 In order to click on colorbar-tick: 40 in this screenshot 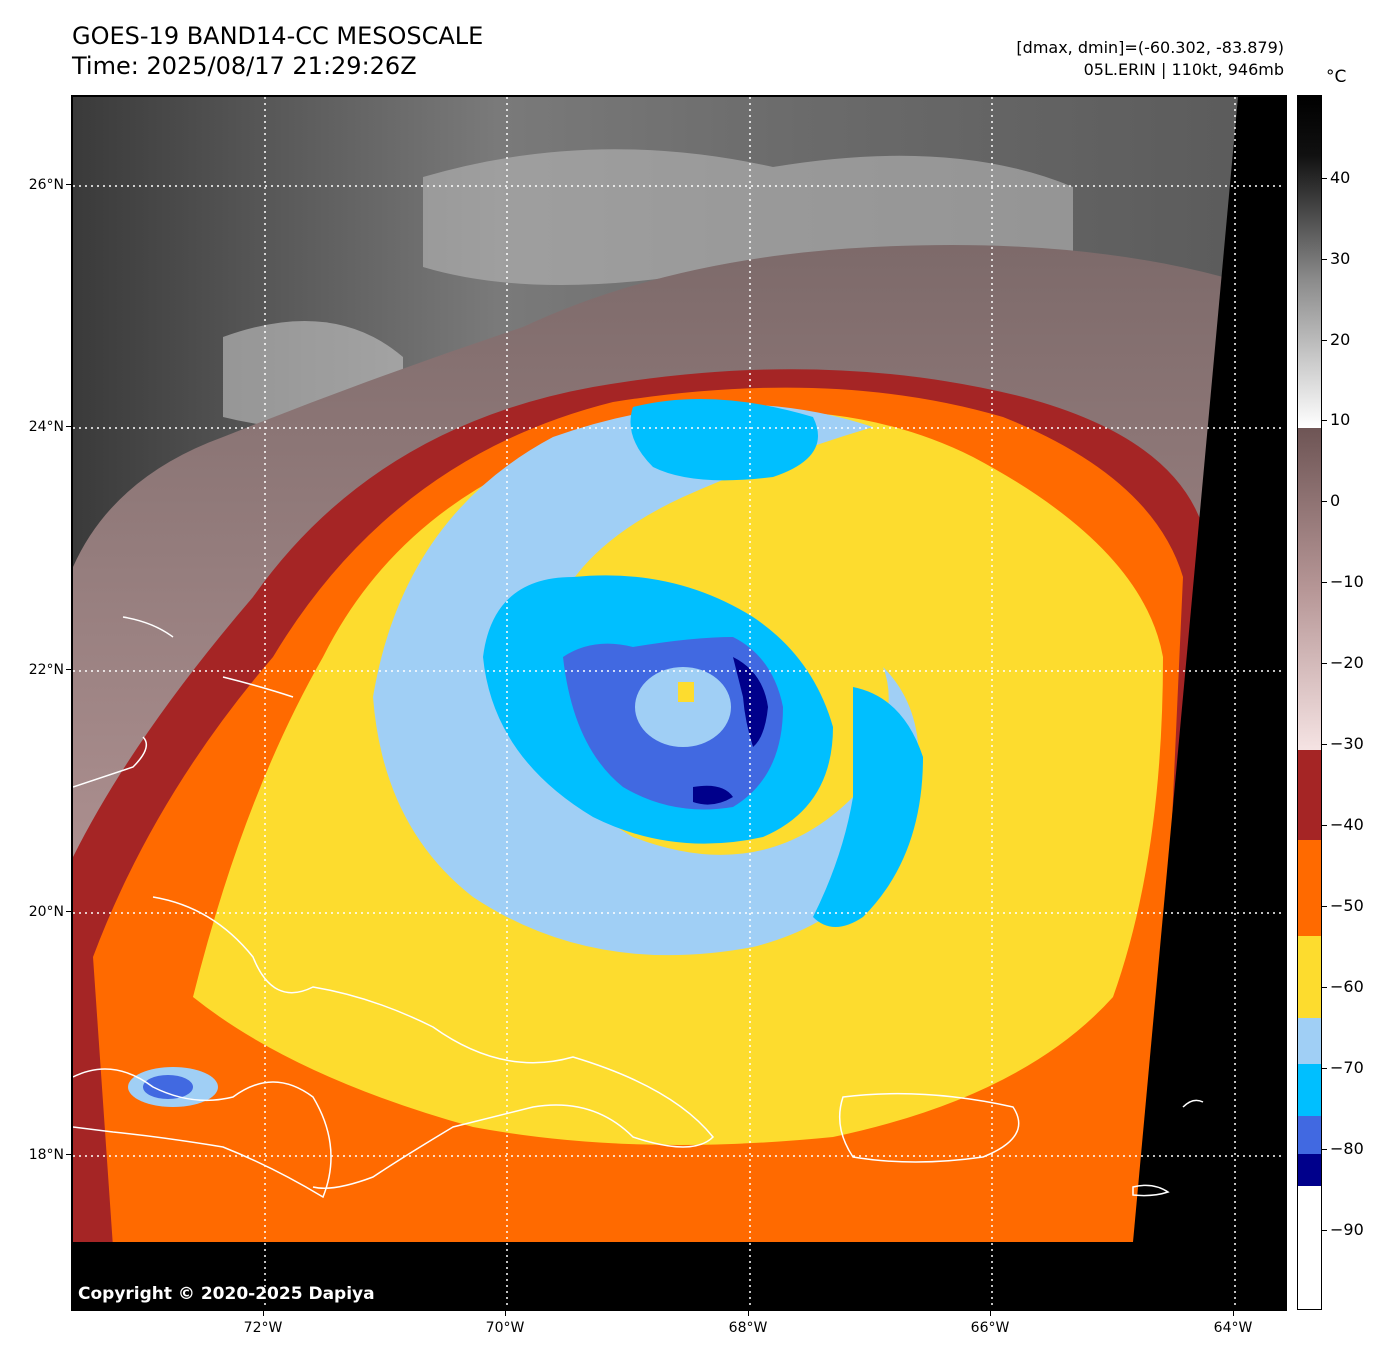, I will do `click(1340, 177)`.